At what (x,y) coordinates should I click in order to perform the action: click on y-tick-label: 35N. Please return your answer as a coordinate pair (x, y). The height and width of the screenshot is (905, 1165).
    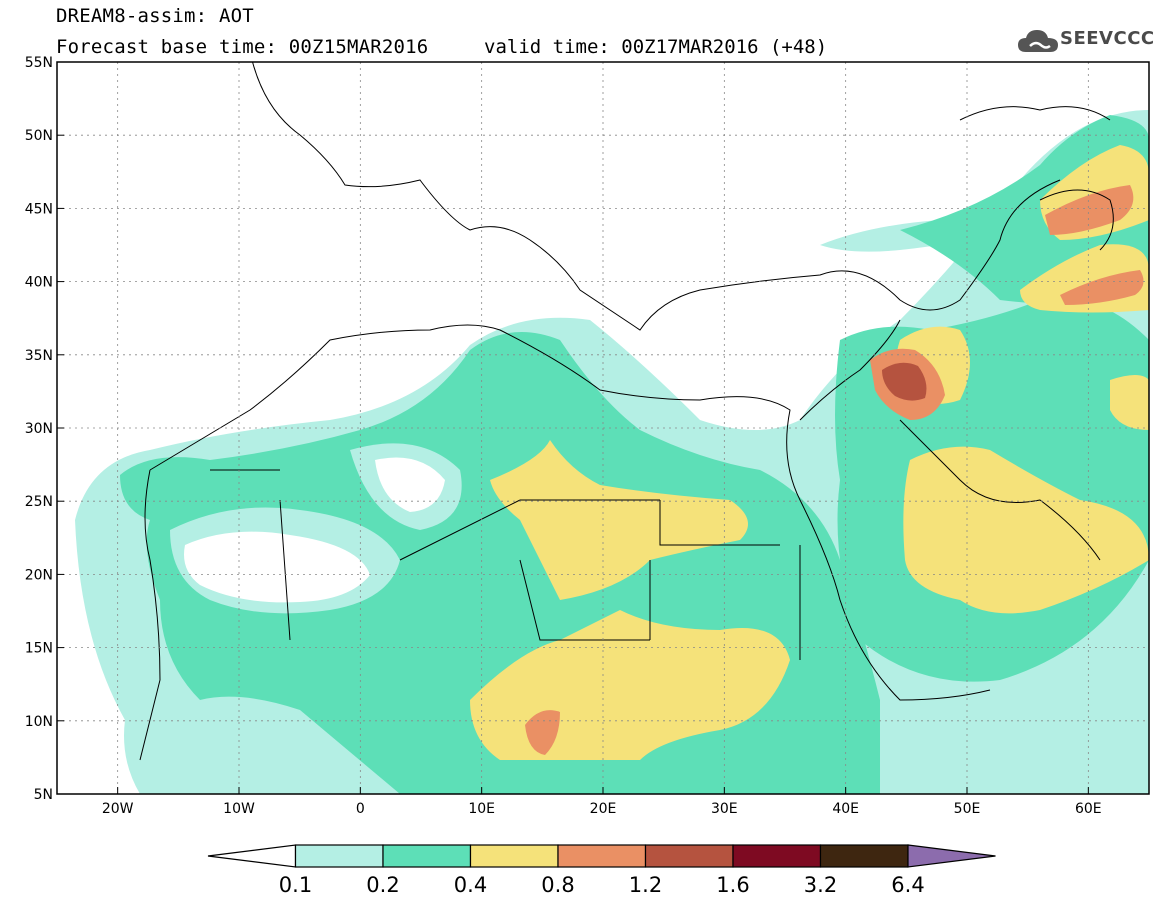
    Looking at the image, I should click on (39, 356).